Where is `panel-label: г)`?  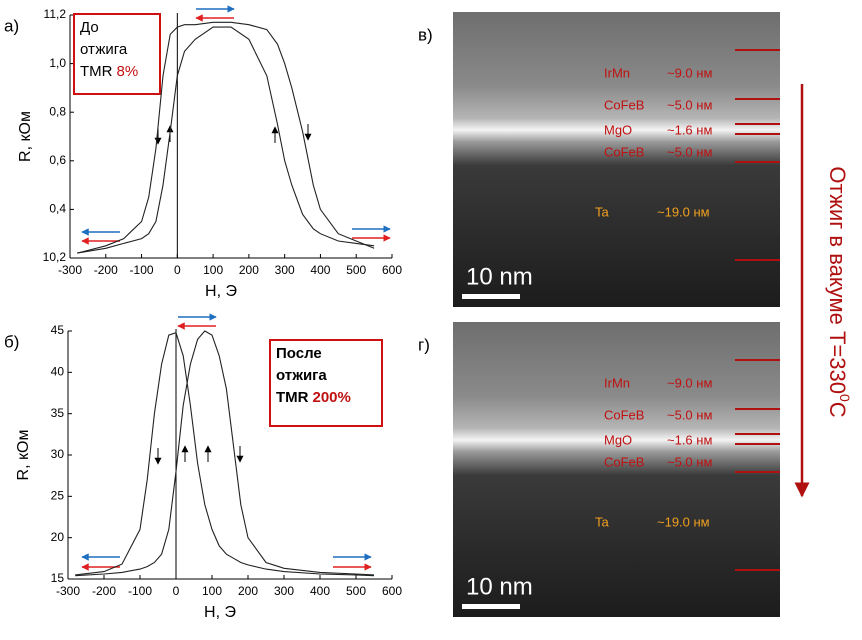
panel-label: г) is located at coordinates (424, 344).